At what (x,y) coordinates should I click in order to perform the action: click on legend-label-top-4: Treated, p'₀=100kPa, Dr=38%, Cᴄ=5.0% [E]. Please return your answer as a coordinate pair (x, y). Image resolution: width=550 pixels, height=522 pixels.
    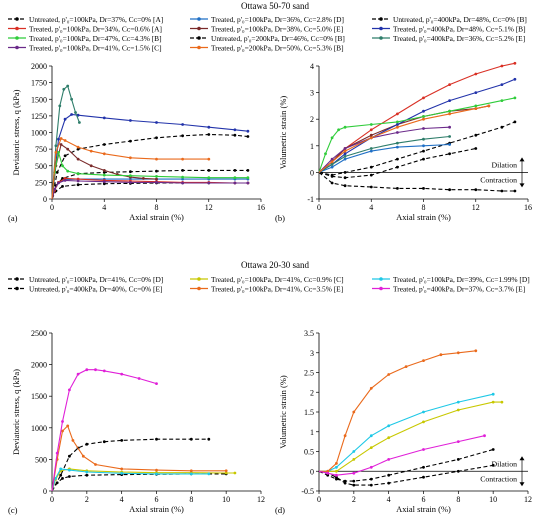
    Looking at the image, I should click on (277, 29).